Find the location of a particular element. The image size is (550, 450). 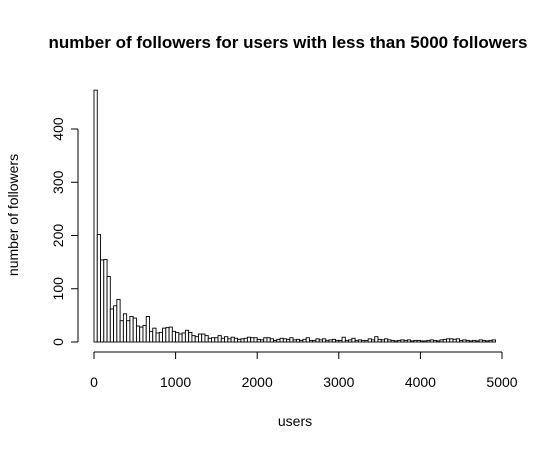

y-tick-label: 0 is located at coordinates (58, 342).